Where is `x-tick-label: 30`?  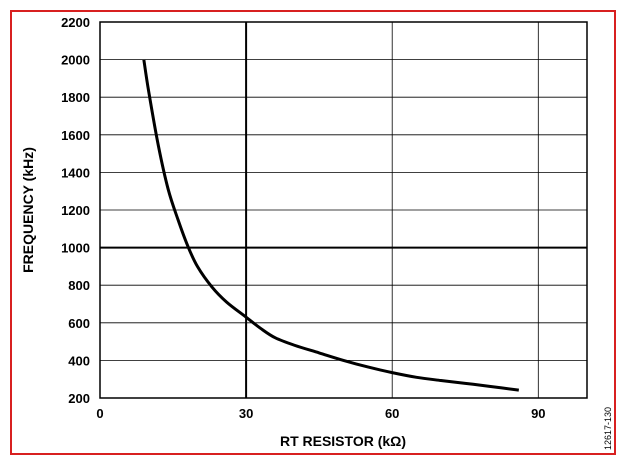 x-tick-label: 30 is located at coordinates (246, 413).